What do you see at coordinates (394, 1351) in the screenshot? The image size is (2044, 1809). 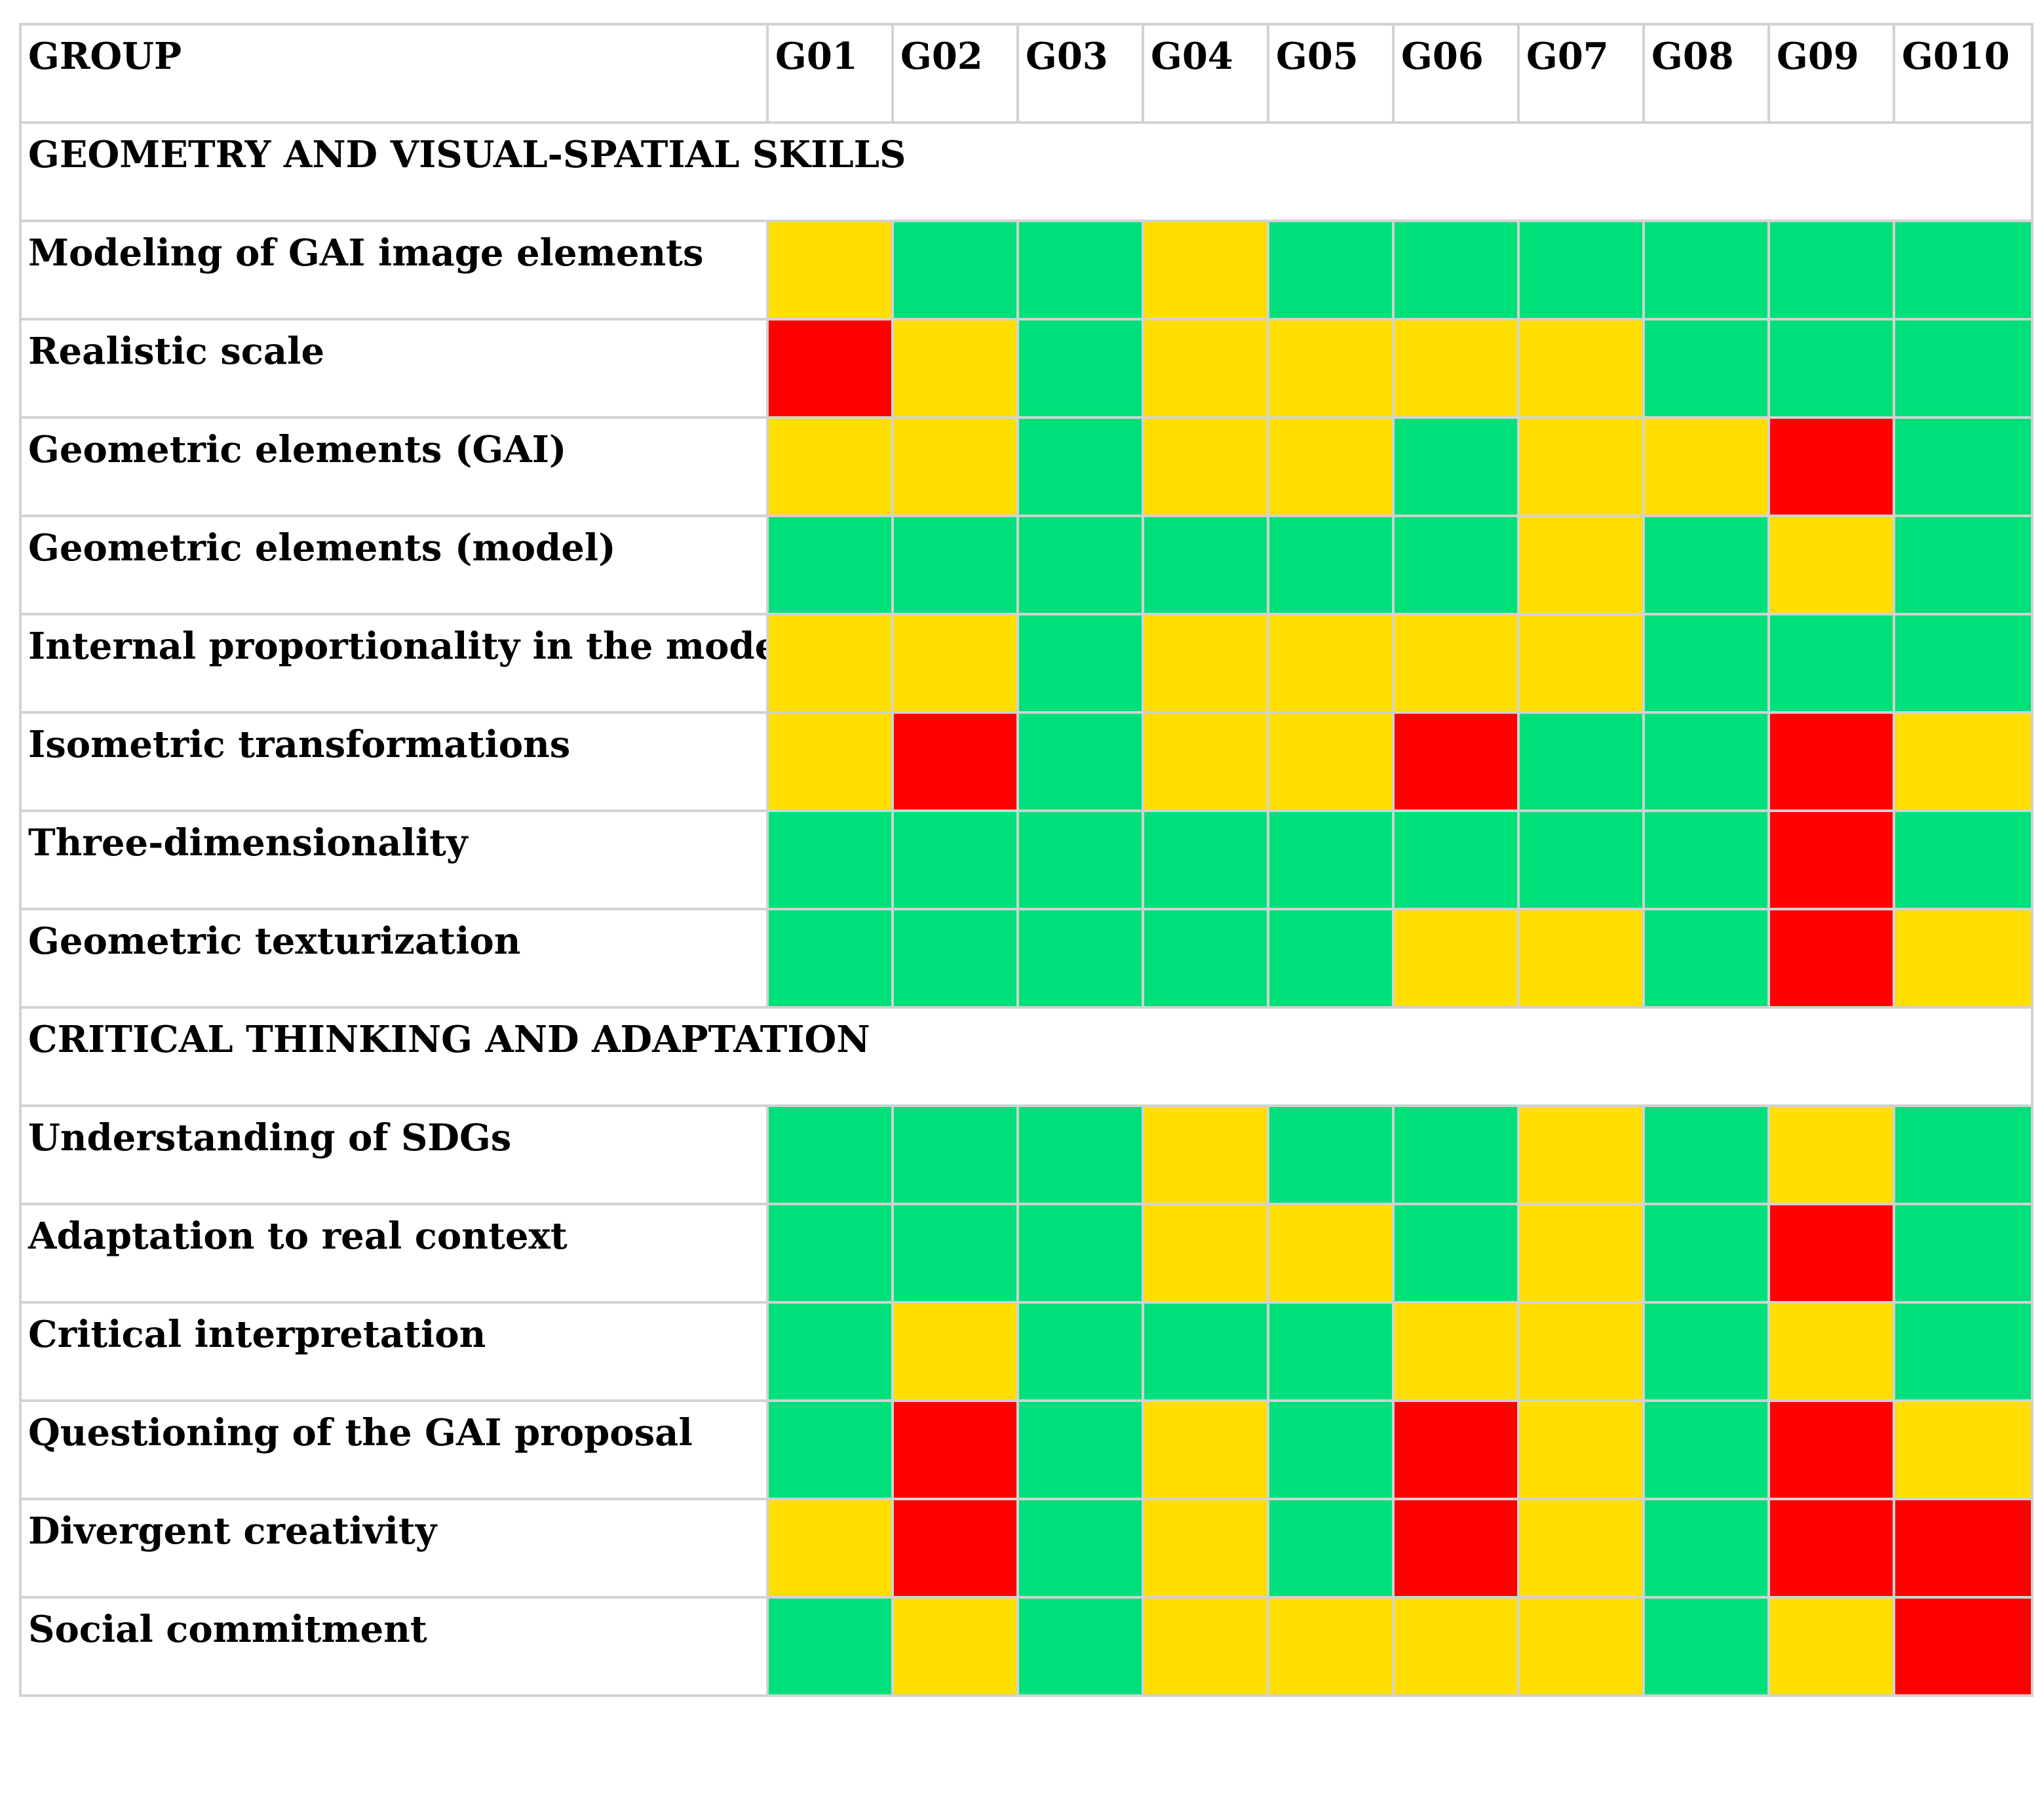 I see `row-label: Critical interpretation` at bounding box center [394, 1351].